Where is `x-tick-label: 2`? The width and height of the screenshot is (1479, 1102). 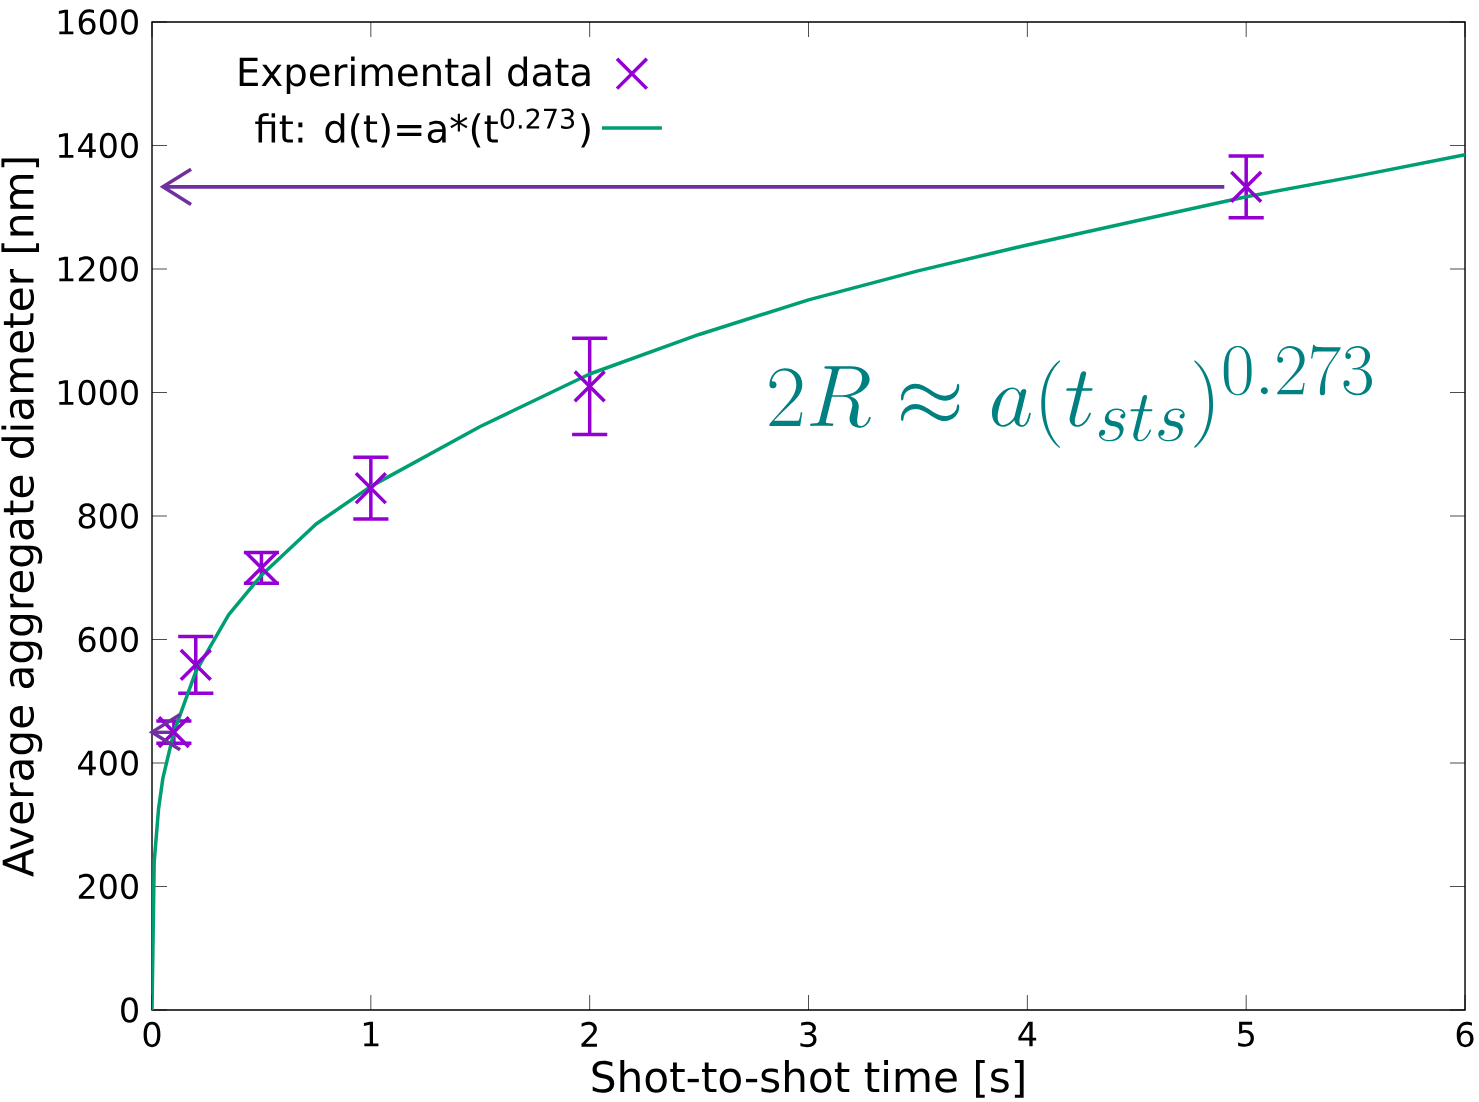 x-tick-label: 2 is located at coordinates (589, 1034).